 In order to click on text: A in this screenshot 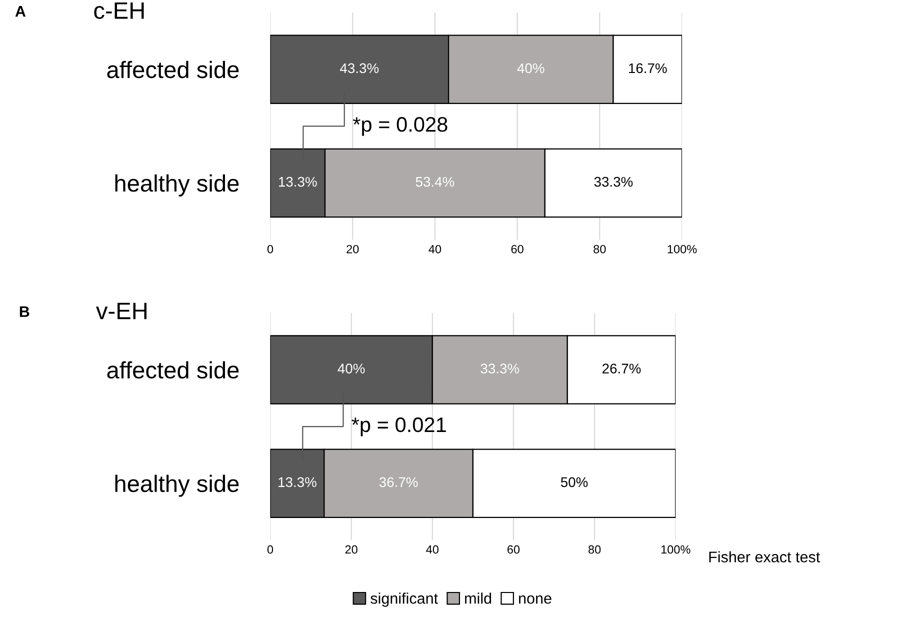, I will do `click(20, 11)`.